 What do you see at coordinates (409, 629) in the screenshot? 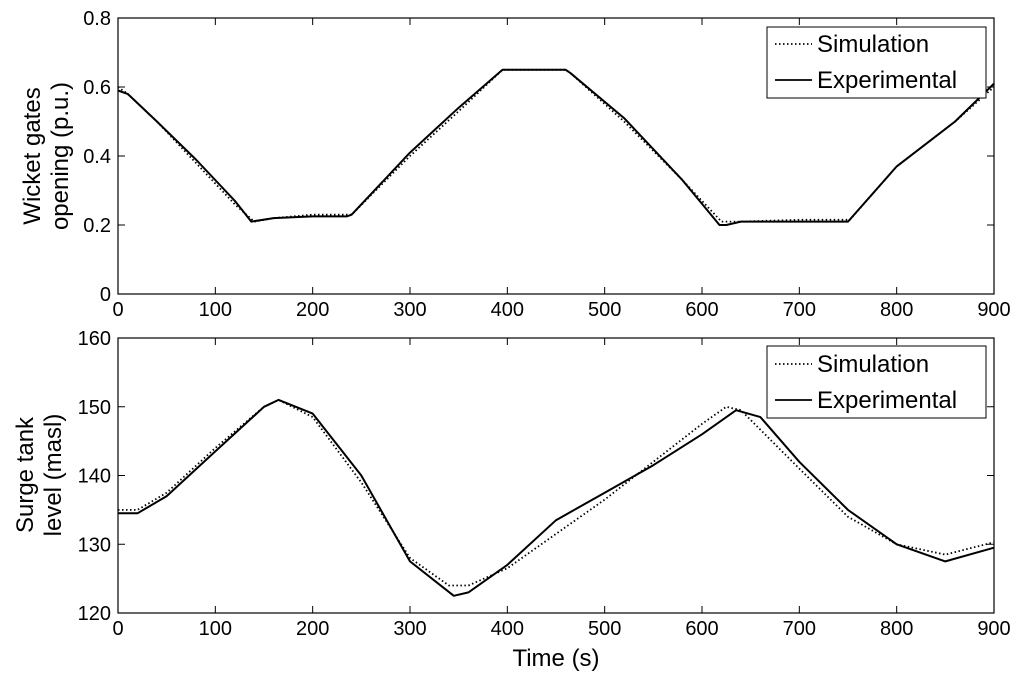
I see `bottom-xtick-label: 300` at bounding box center [409, 629].